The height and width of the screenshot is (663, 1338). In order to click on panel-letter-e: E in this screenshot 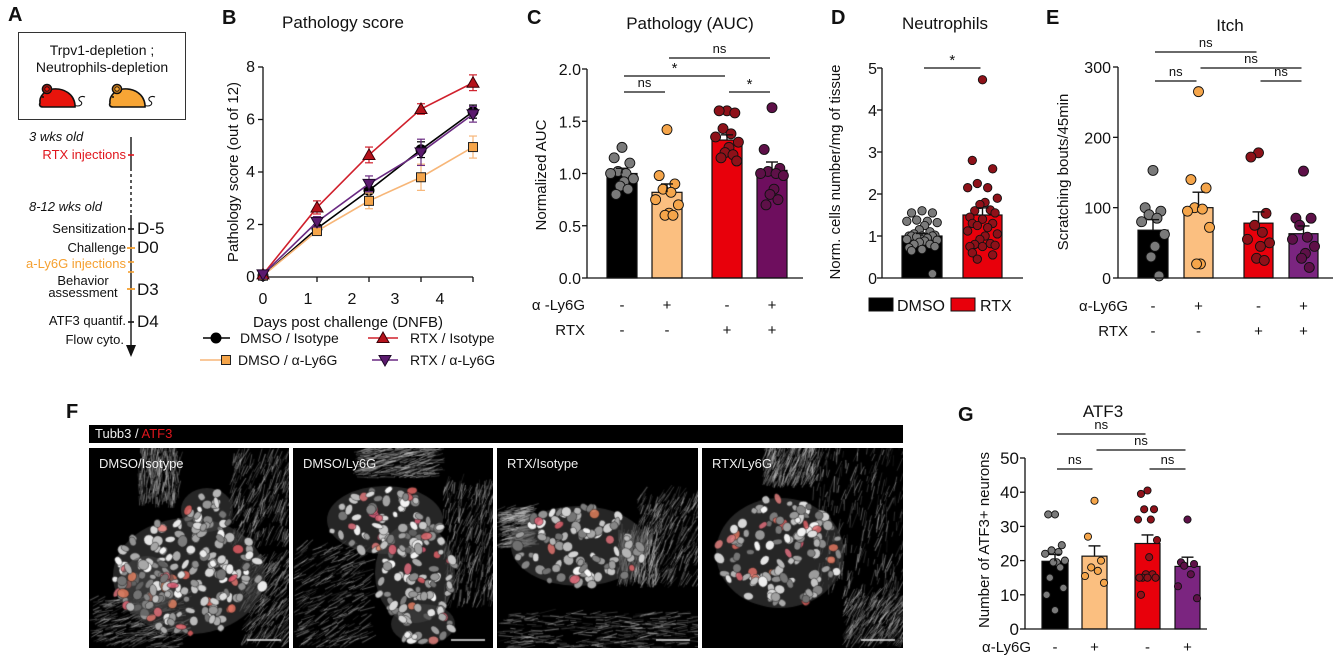, I will do `click(1052, 18)`.